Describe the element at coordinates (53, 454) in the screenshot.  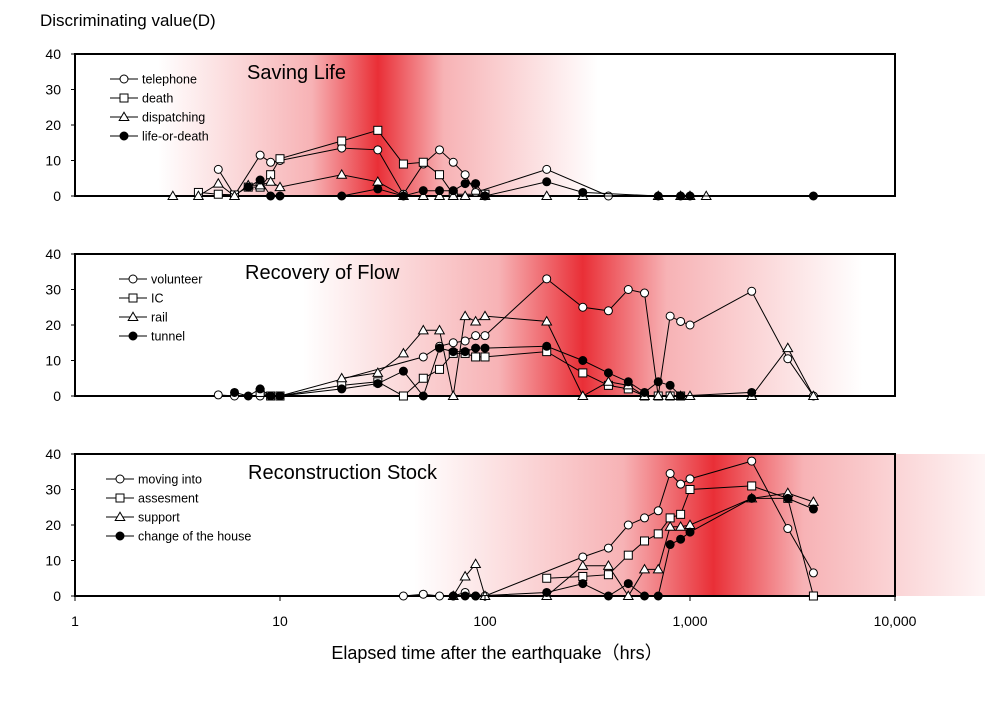
I see `y-tick-label: 40` at that location.